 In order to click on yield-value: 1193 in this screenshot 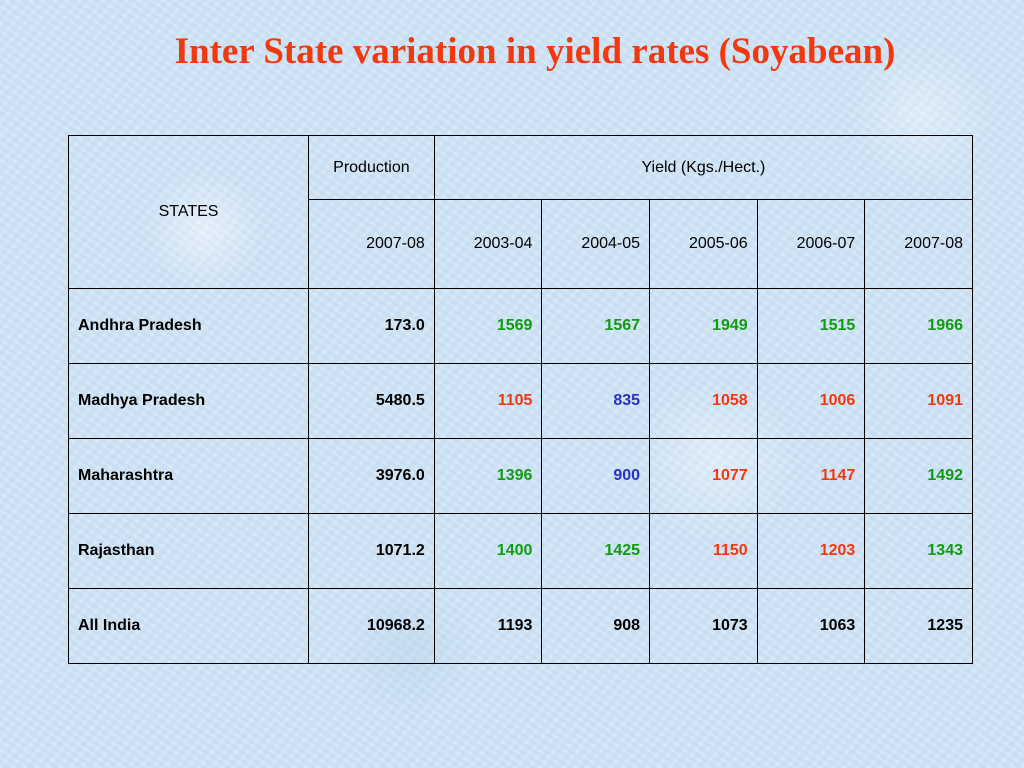, I will do `click(488, 626)`.